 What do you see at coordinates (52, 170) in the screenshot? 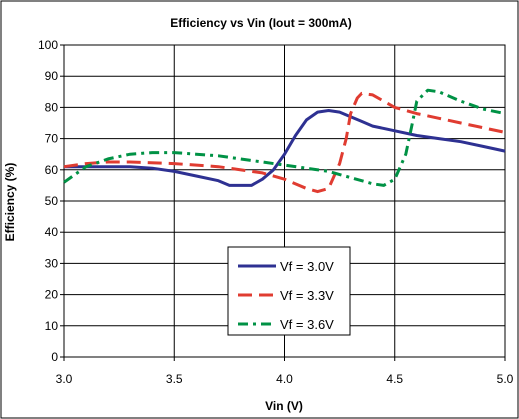
I see `y-tick-label: 60` at bounding box center [52, 170].